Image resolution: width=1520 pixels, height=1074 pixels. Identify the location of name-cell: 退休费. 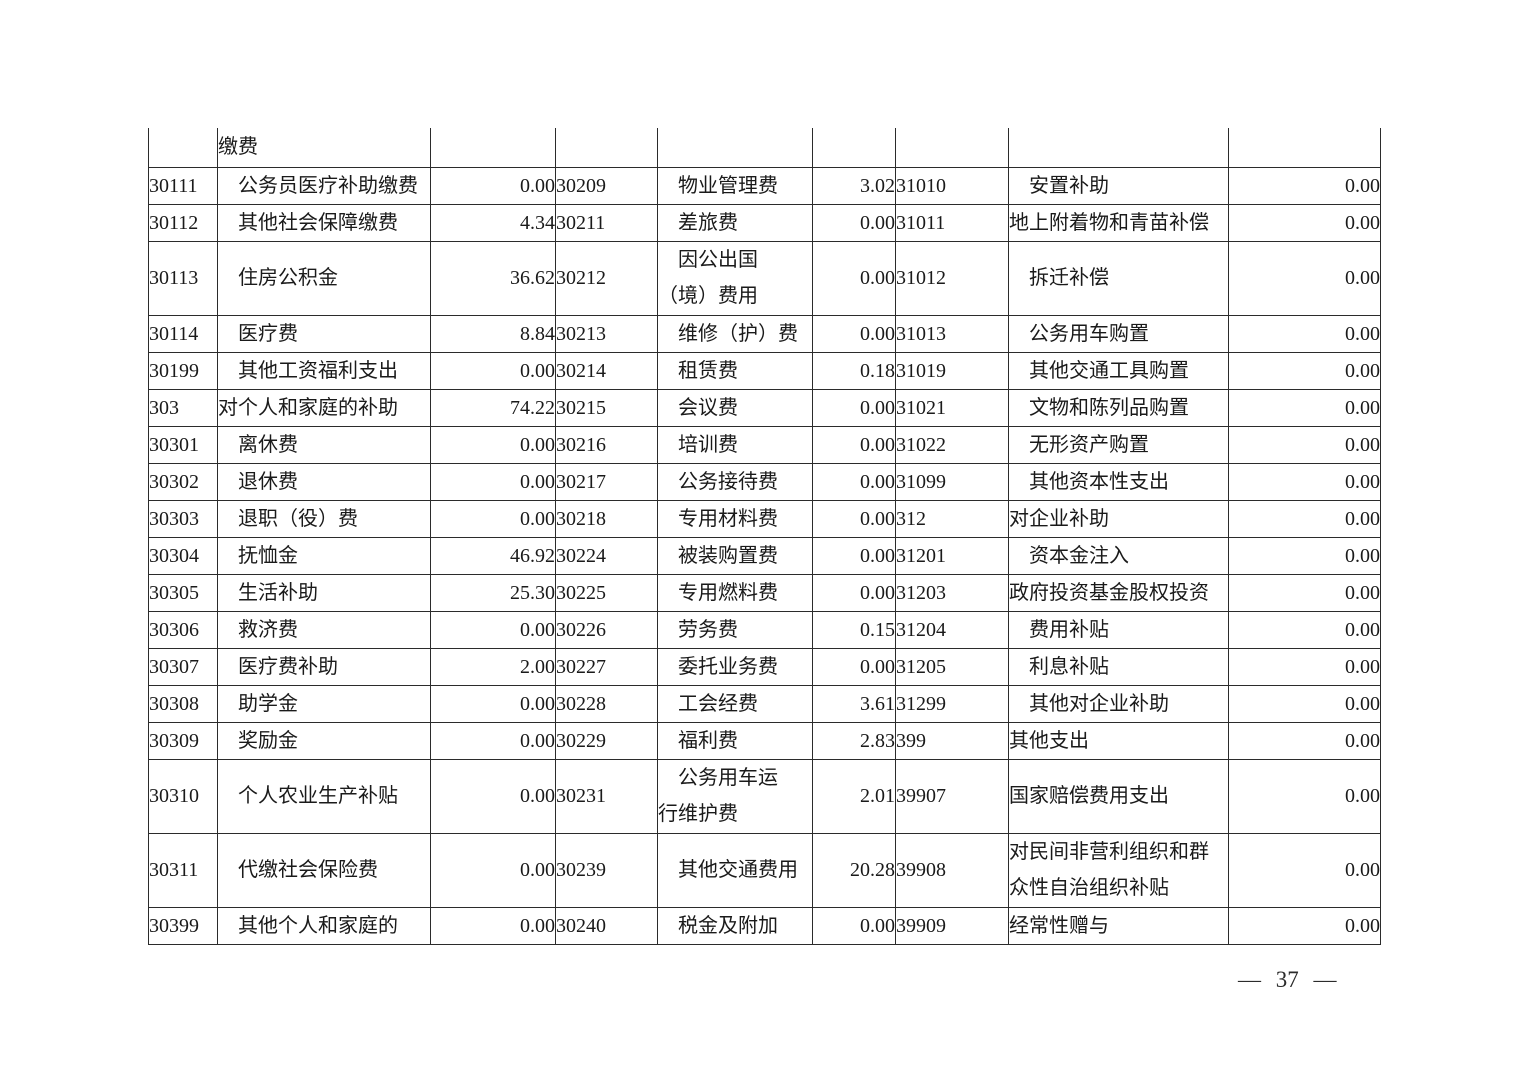
(324, 481).